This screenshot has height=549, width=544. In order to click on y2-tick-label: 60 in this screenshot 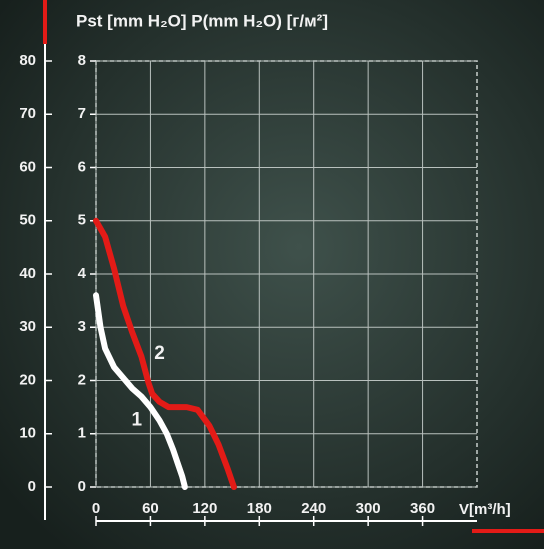, I will do `click(27, 166)`.